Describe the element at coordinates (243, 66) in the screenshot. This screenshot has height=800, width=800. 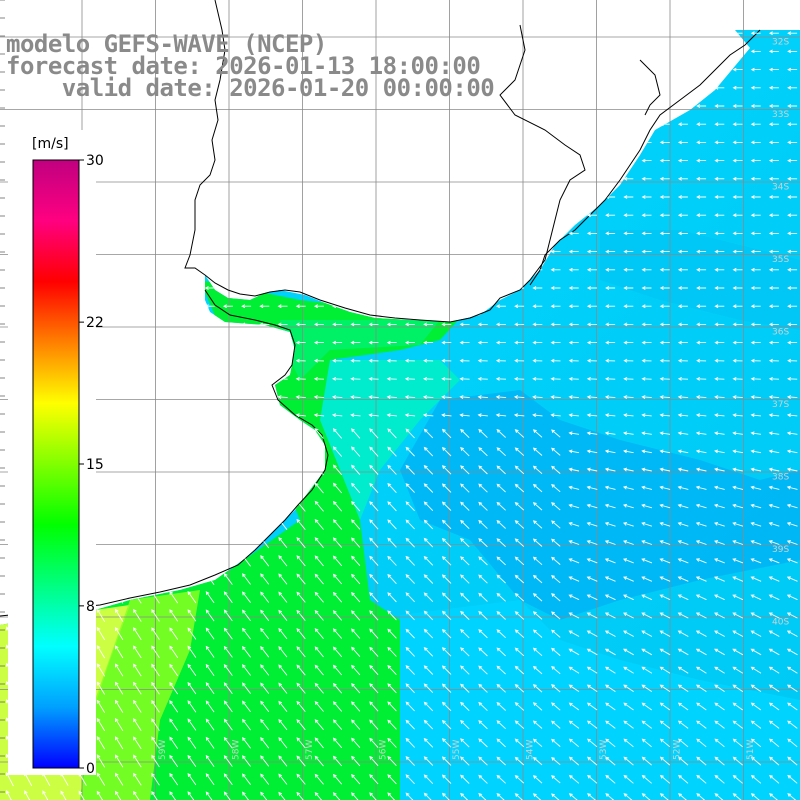
I see `title-forecast-date: forecast date: 2026-01-13 18:00:00` at that location.